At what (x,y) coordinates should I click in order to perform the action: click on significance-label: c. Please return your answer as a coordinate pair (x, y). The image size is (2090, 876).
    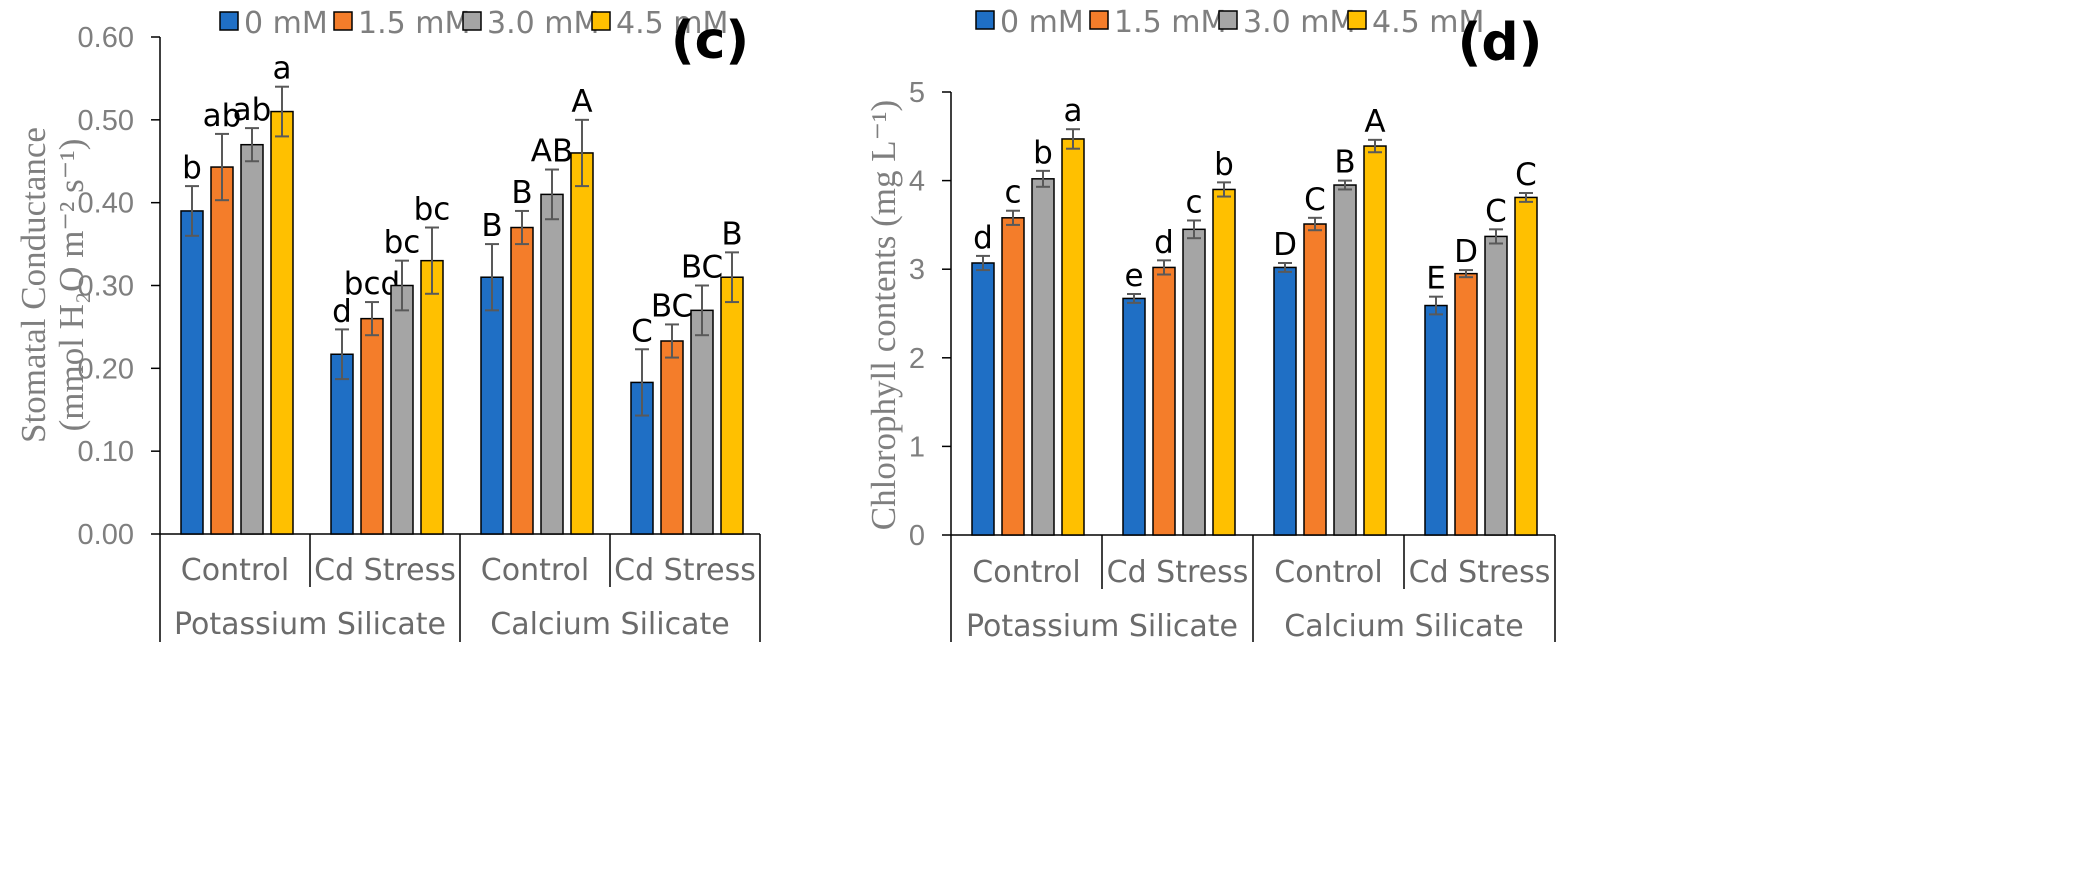
    Looking at the image, I should click on (1012, 193).